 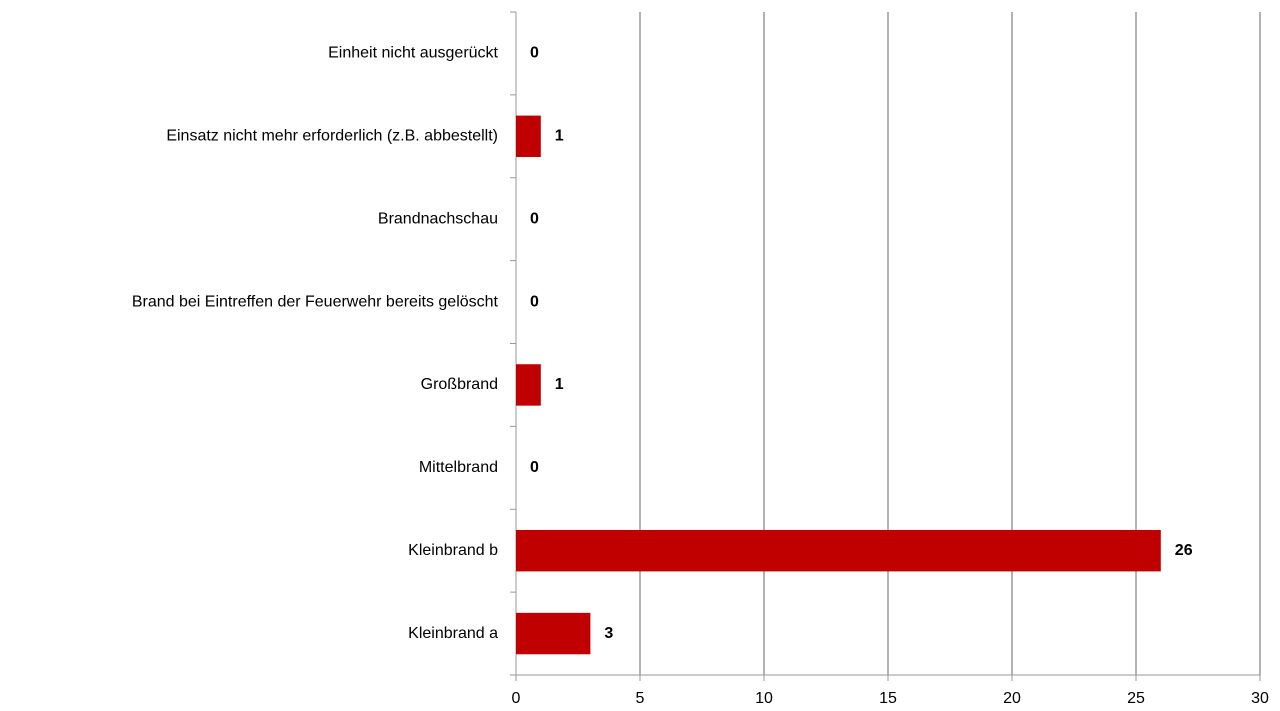 What do you see at coordinates (1260, 698) in the screenshot?
I see `x-tick-label: 30` at bounding box center [1260, 698].